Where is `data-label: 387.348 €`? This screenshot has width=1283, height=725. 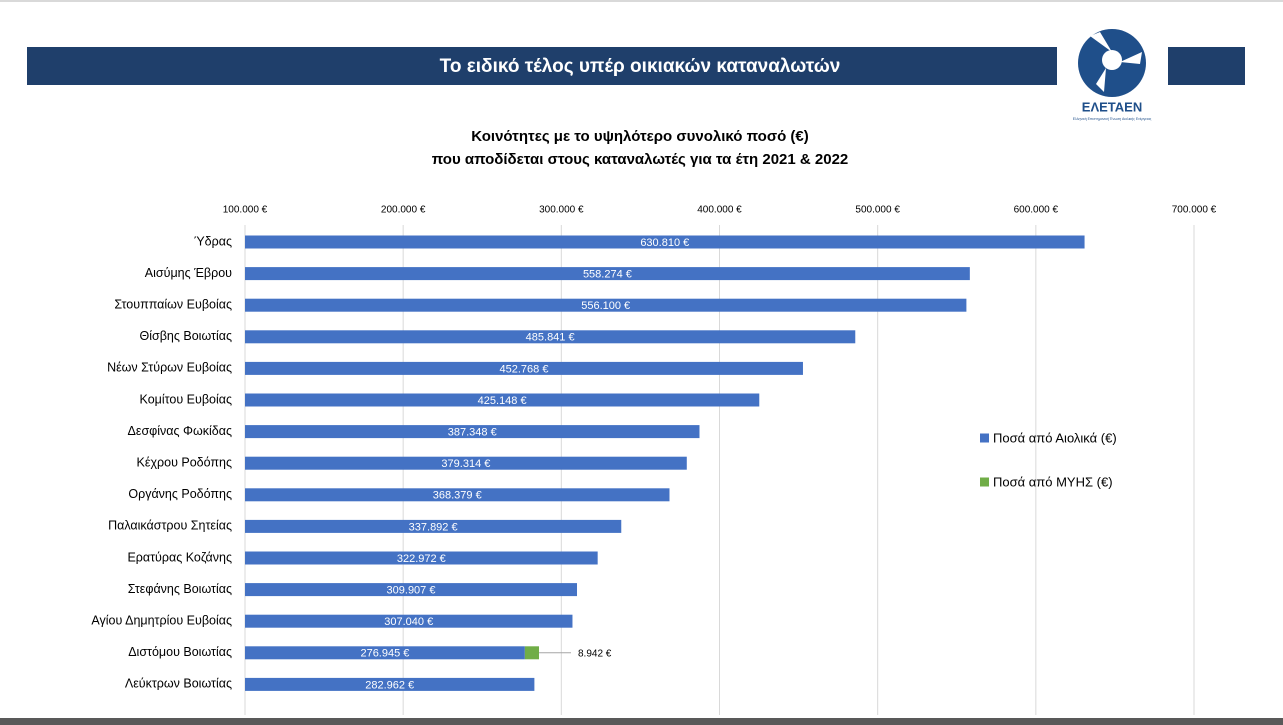 data-label: 387.348 € is located at coordinates (472, 433).